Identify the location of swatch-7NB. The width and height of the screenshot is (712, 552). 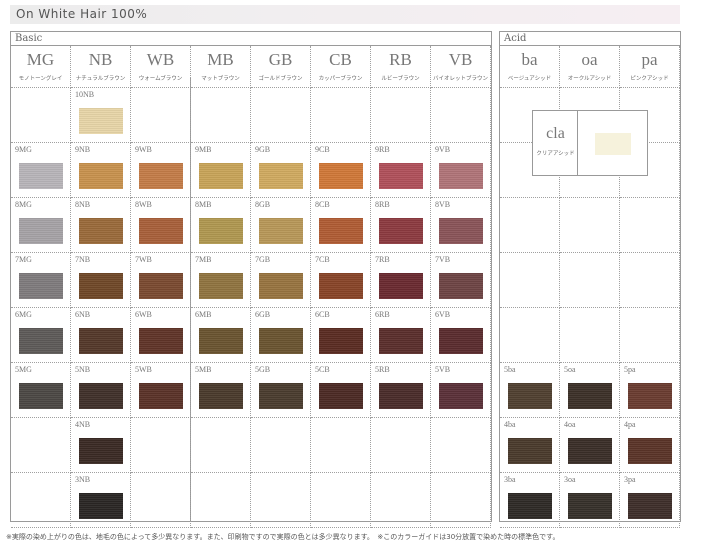
(101, 286).